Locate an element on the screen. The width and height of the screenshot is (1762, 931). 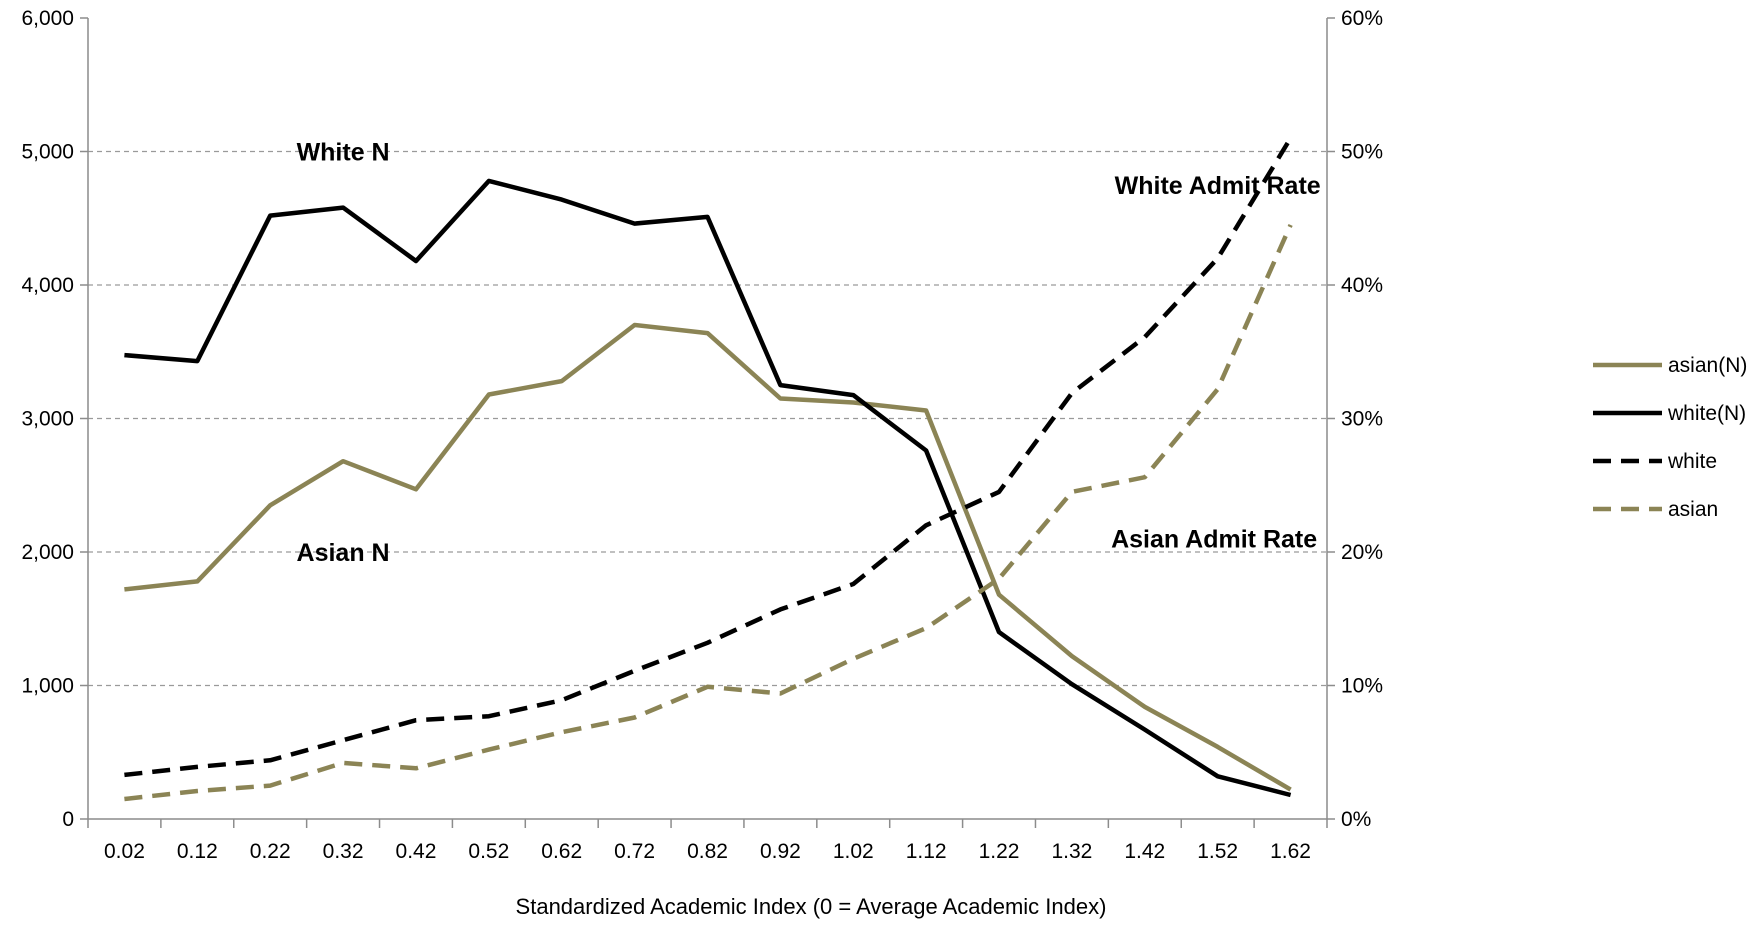
x-tick-label: 0.52 is located at coordinates (488, 851).